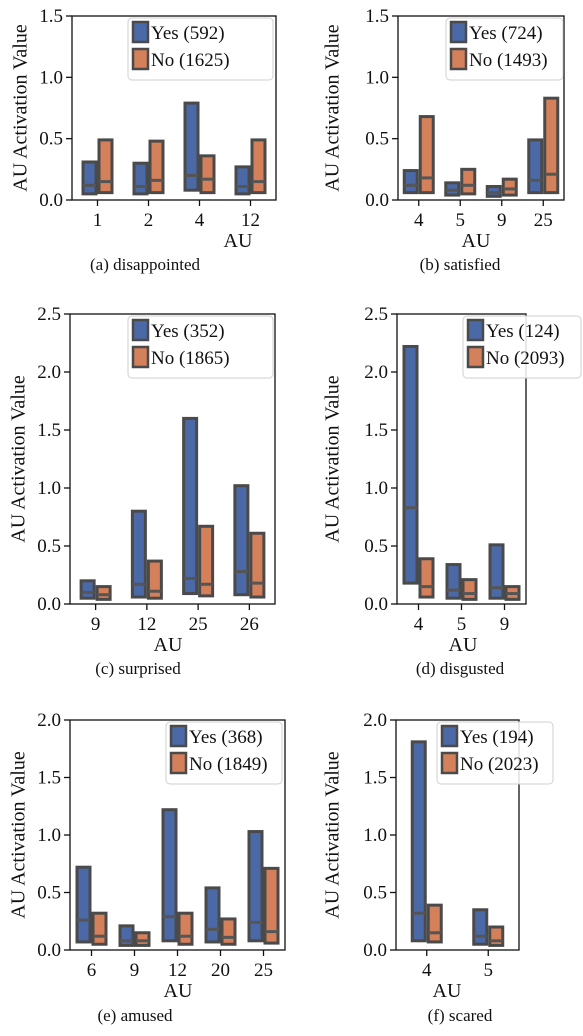  I want to click on legend: Yes (368) No (1849), so click(224, 753).